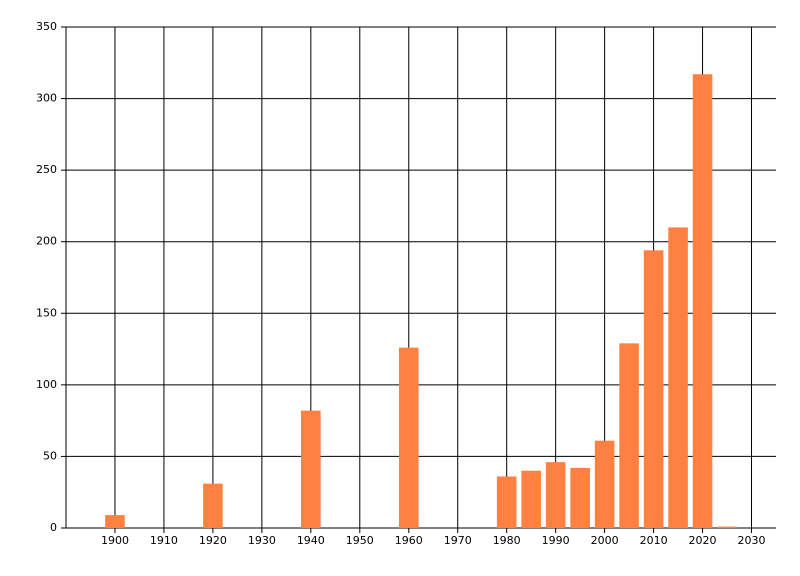 This screenshot has width=800, height=576. What do you see at coordinates (50, 455) in the screenshot?
I see `y-tick-label: 50` at bounding box center [50, 455].